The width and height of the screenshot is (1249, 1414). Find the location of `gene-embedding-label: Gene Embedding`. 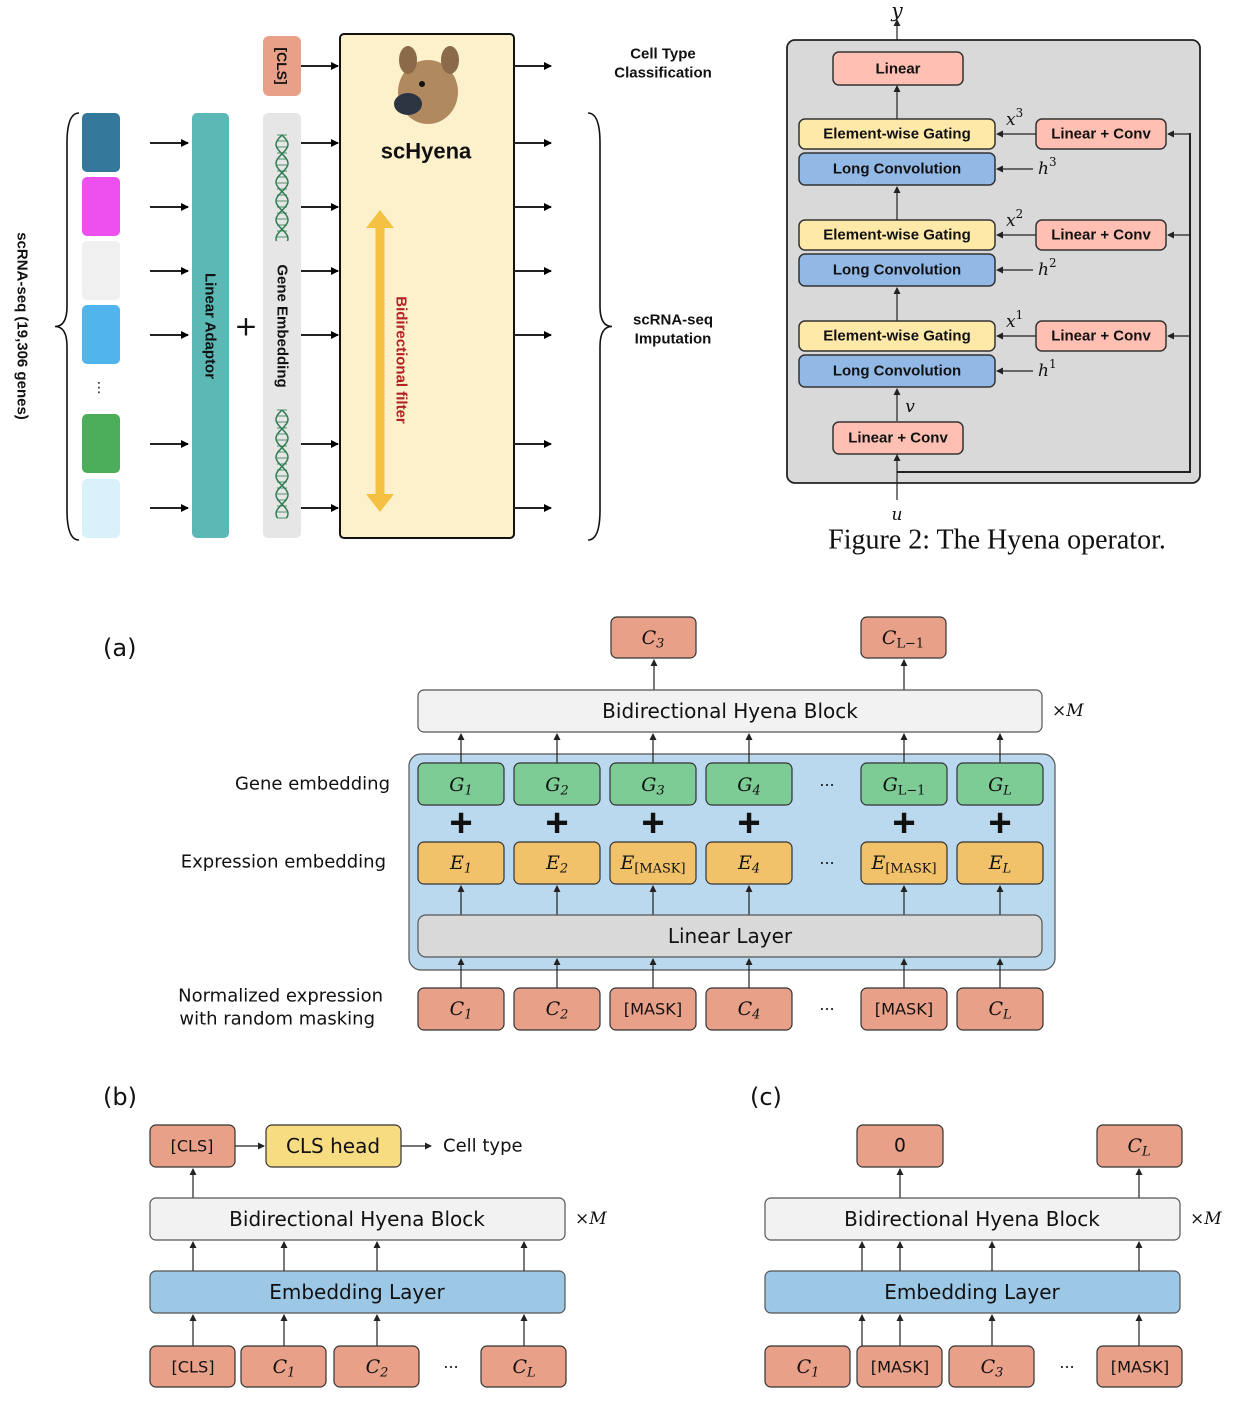

gene-embedding-label: Gene Embedding is located at coordinates (282, 325).